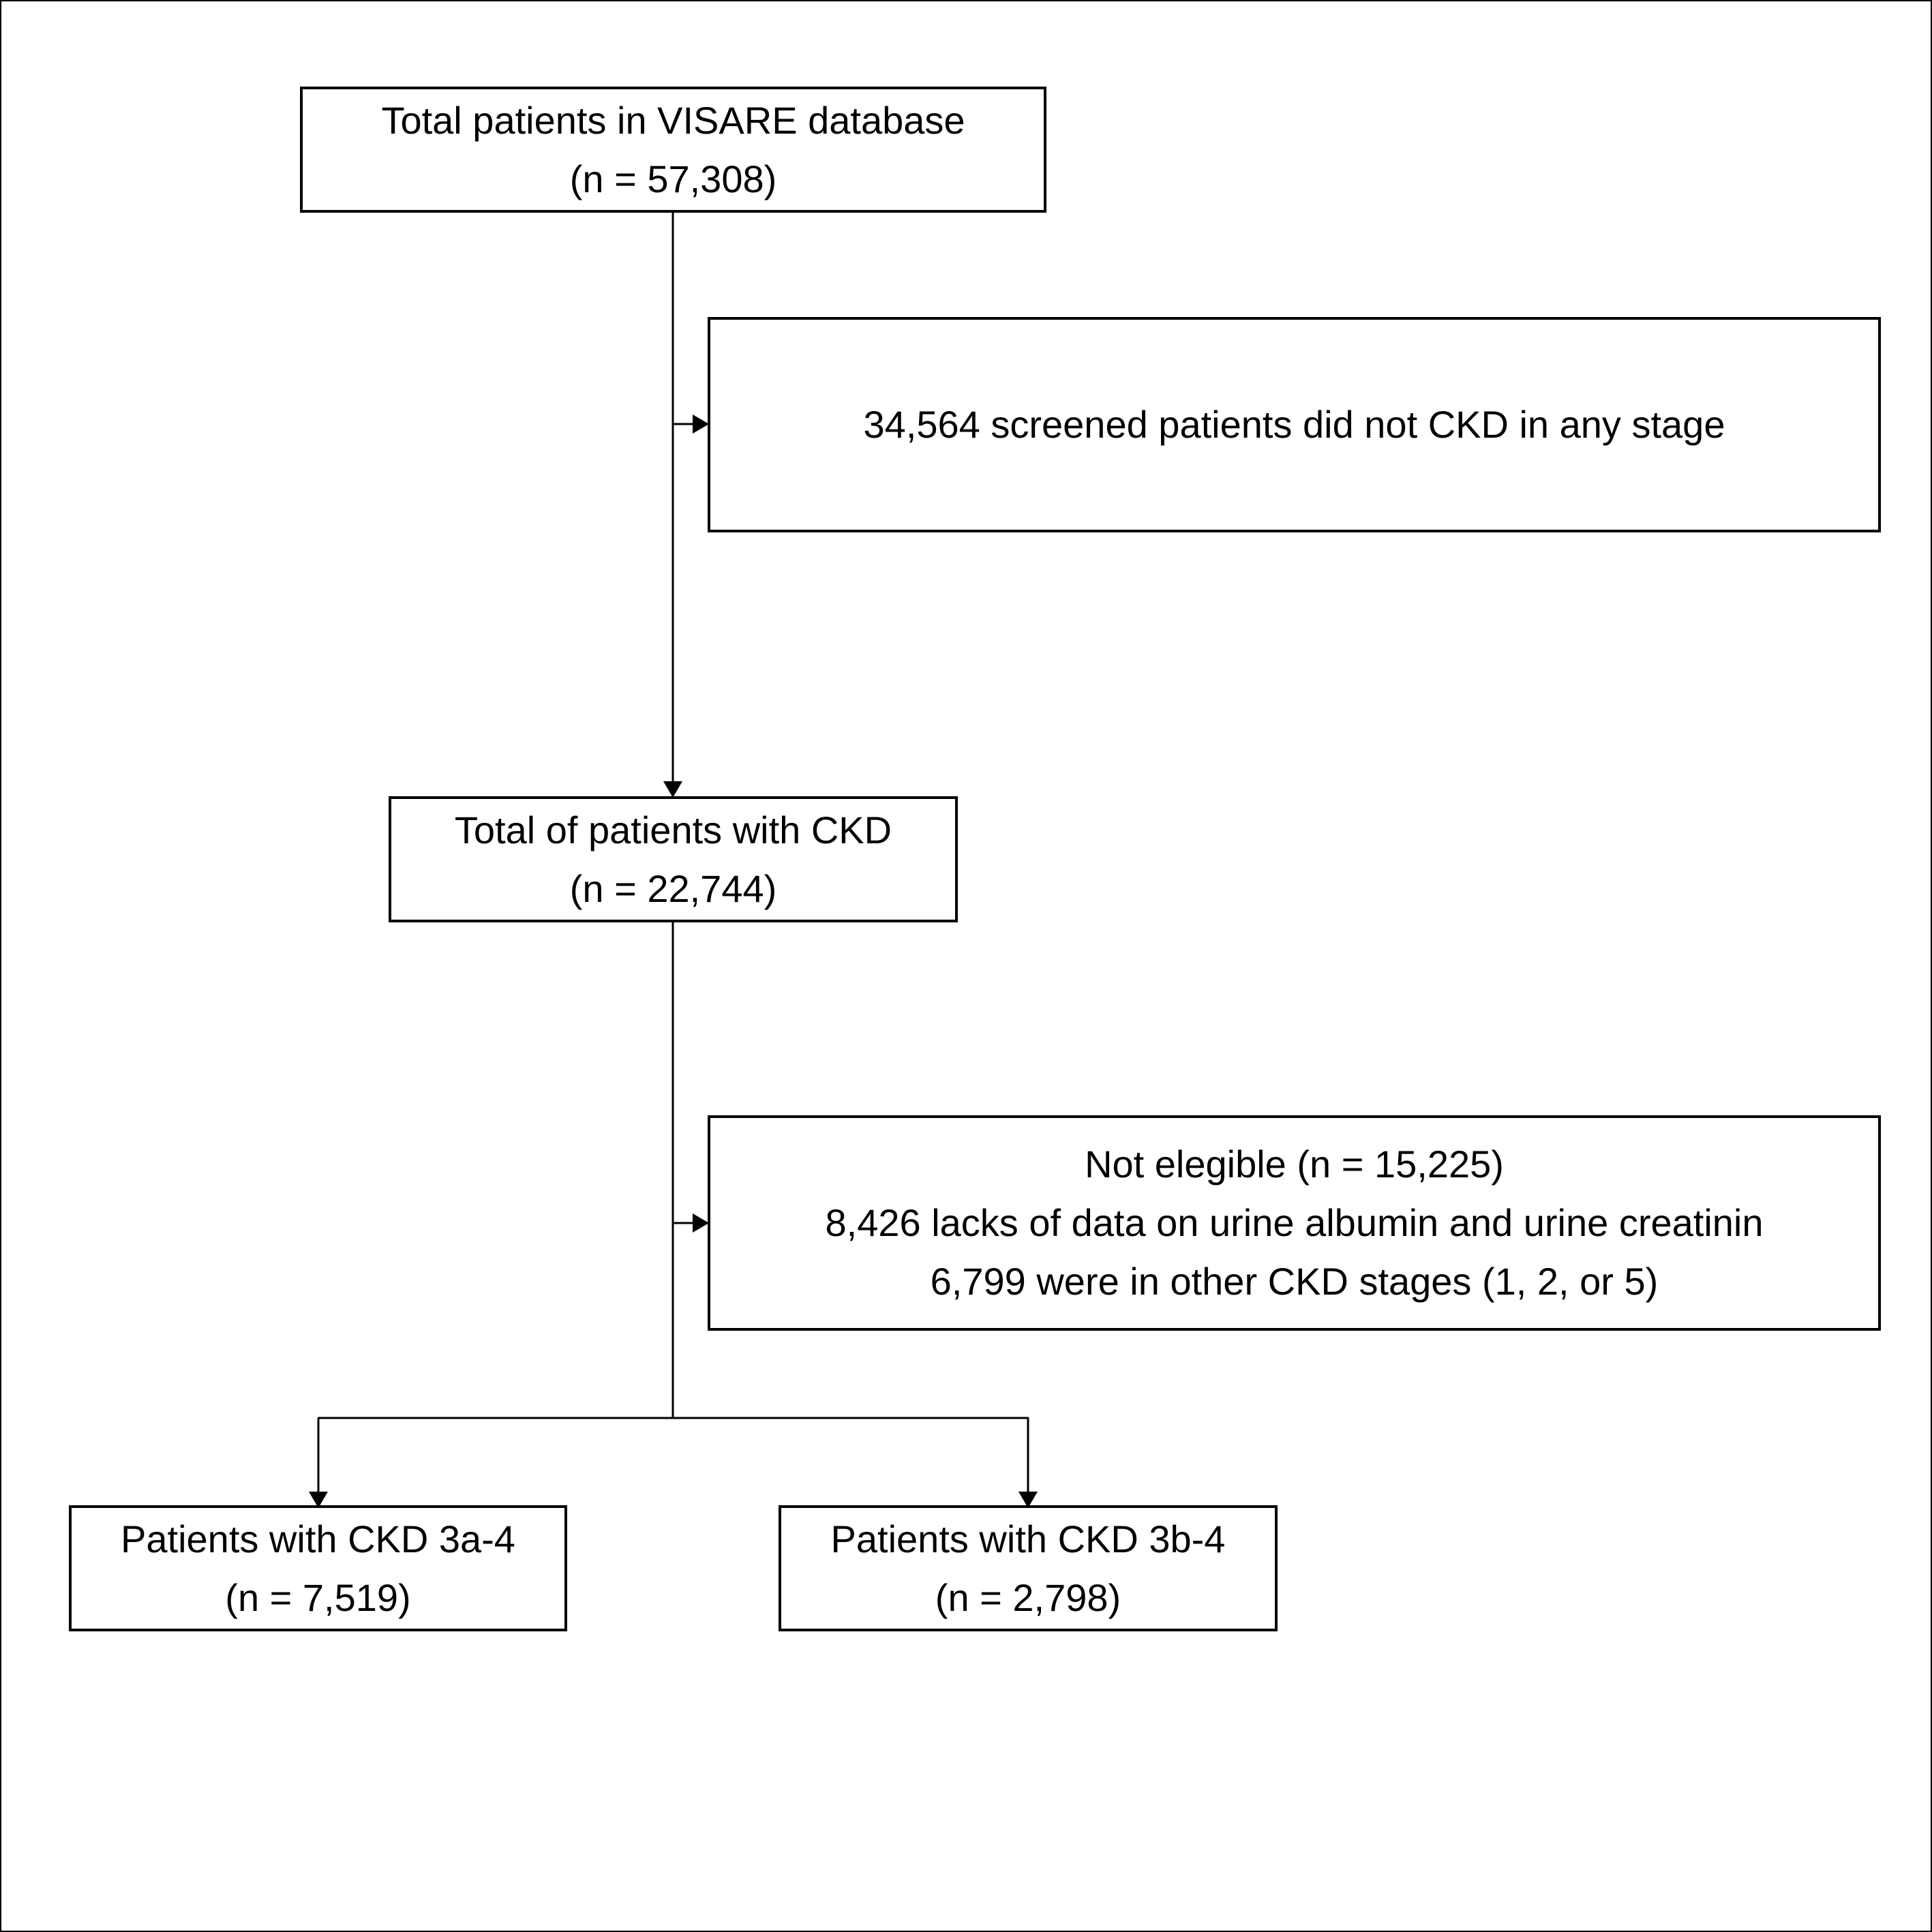 The width and height of the screenshot is (1932, 1932). I want to click on ckd-3b4-box: Patients with CKD 3b-4 (n = 2,798), so click(1029, 1568).